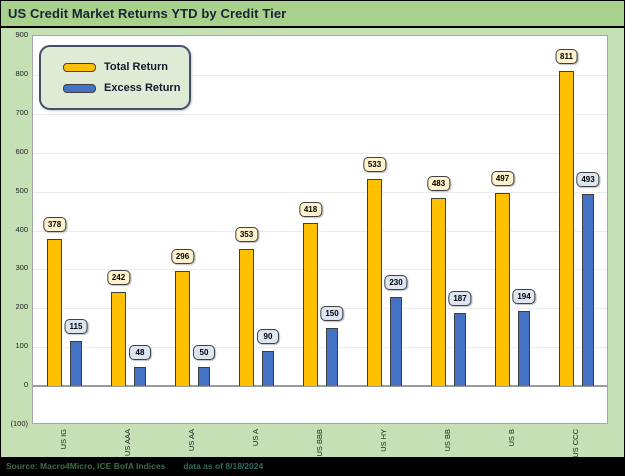 The width and height of the screenshot is (625, 476). I want to click on total-return-bar-us-ig, so click(54, 313).